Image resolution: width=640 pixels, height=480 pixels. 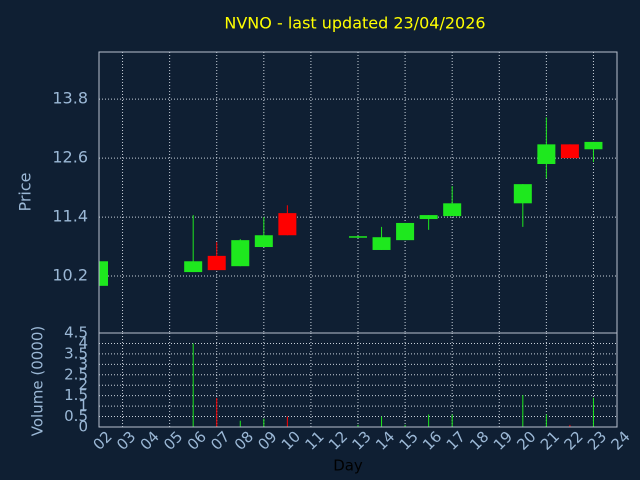 I want to click on y2-tick-label: 3.5, so click(x=76, y=353).